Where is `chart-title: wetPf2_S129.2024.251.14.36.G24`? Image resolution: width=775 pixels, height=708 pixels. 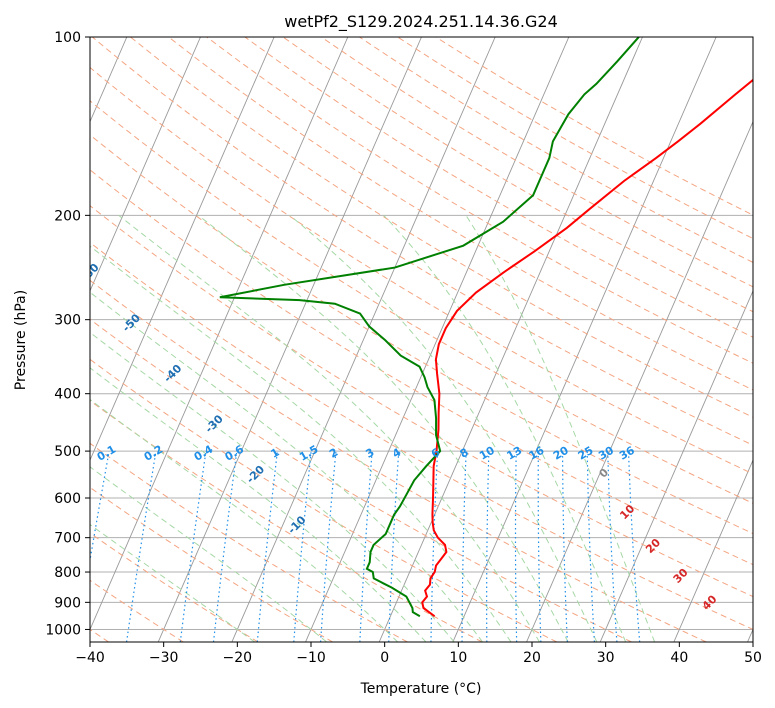
chart-title: wetPf2_S129.2024.251.14.36.G24 is located at coordinates (421, 22).